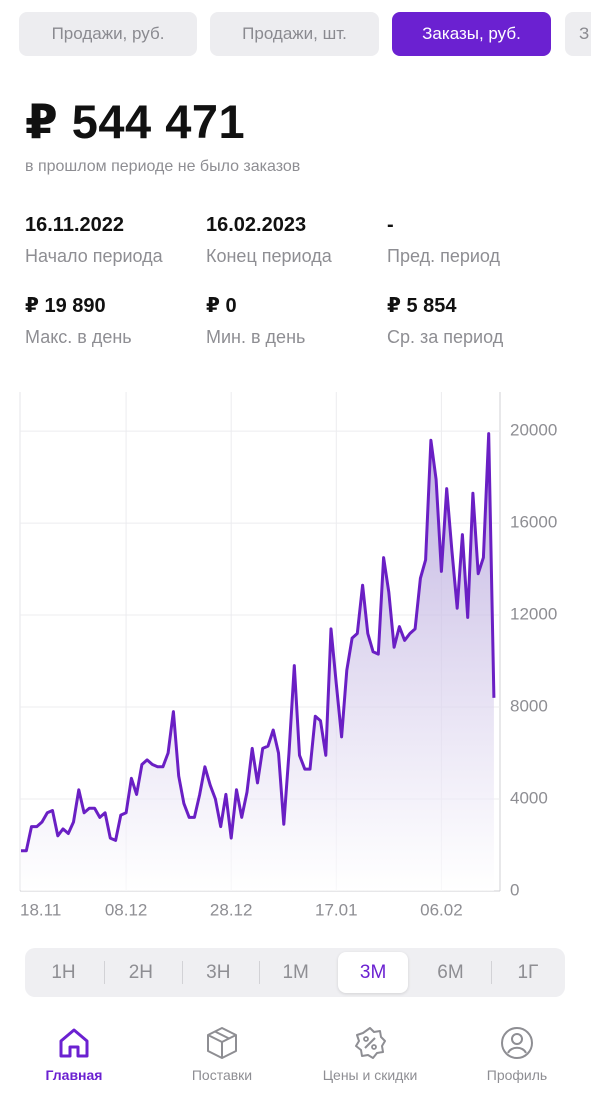 The height and width of the screenshot is (1112, 591). Describe the element at coordinates (269, 256) in the screenshot. I see `stat-label: Конец периода` at that location.